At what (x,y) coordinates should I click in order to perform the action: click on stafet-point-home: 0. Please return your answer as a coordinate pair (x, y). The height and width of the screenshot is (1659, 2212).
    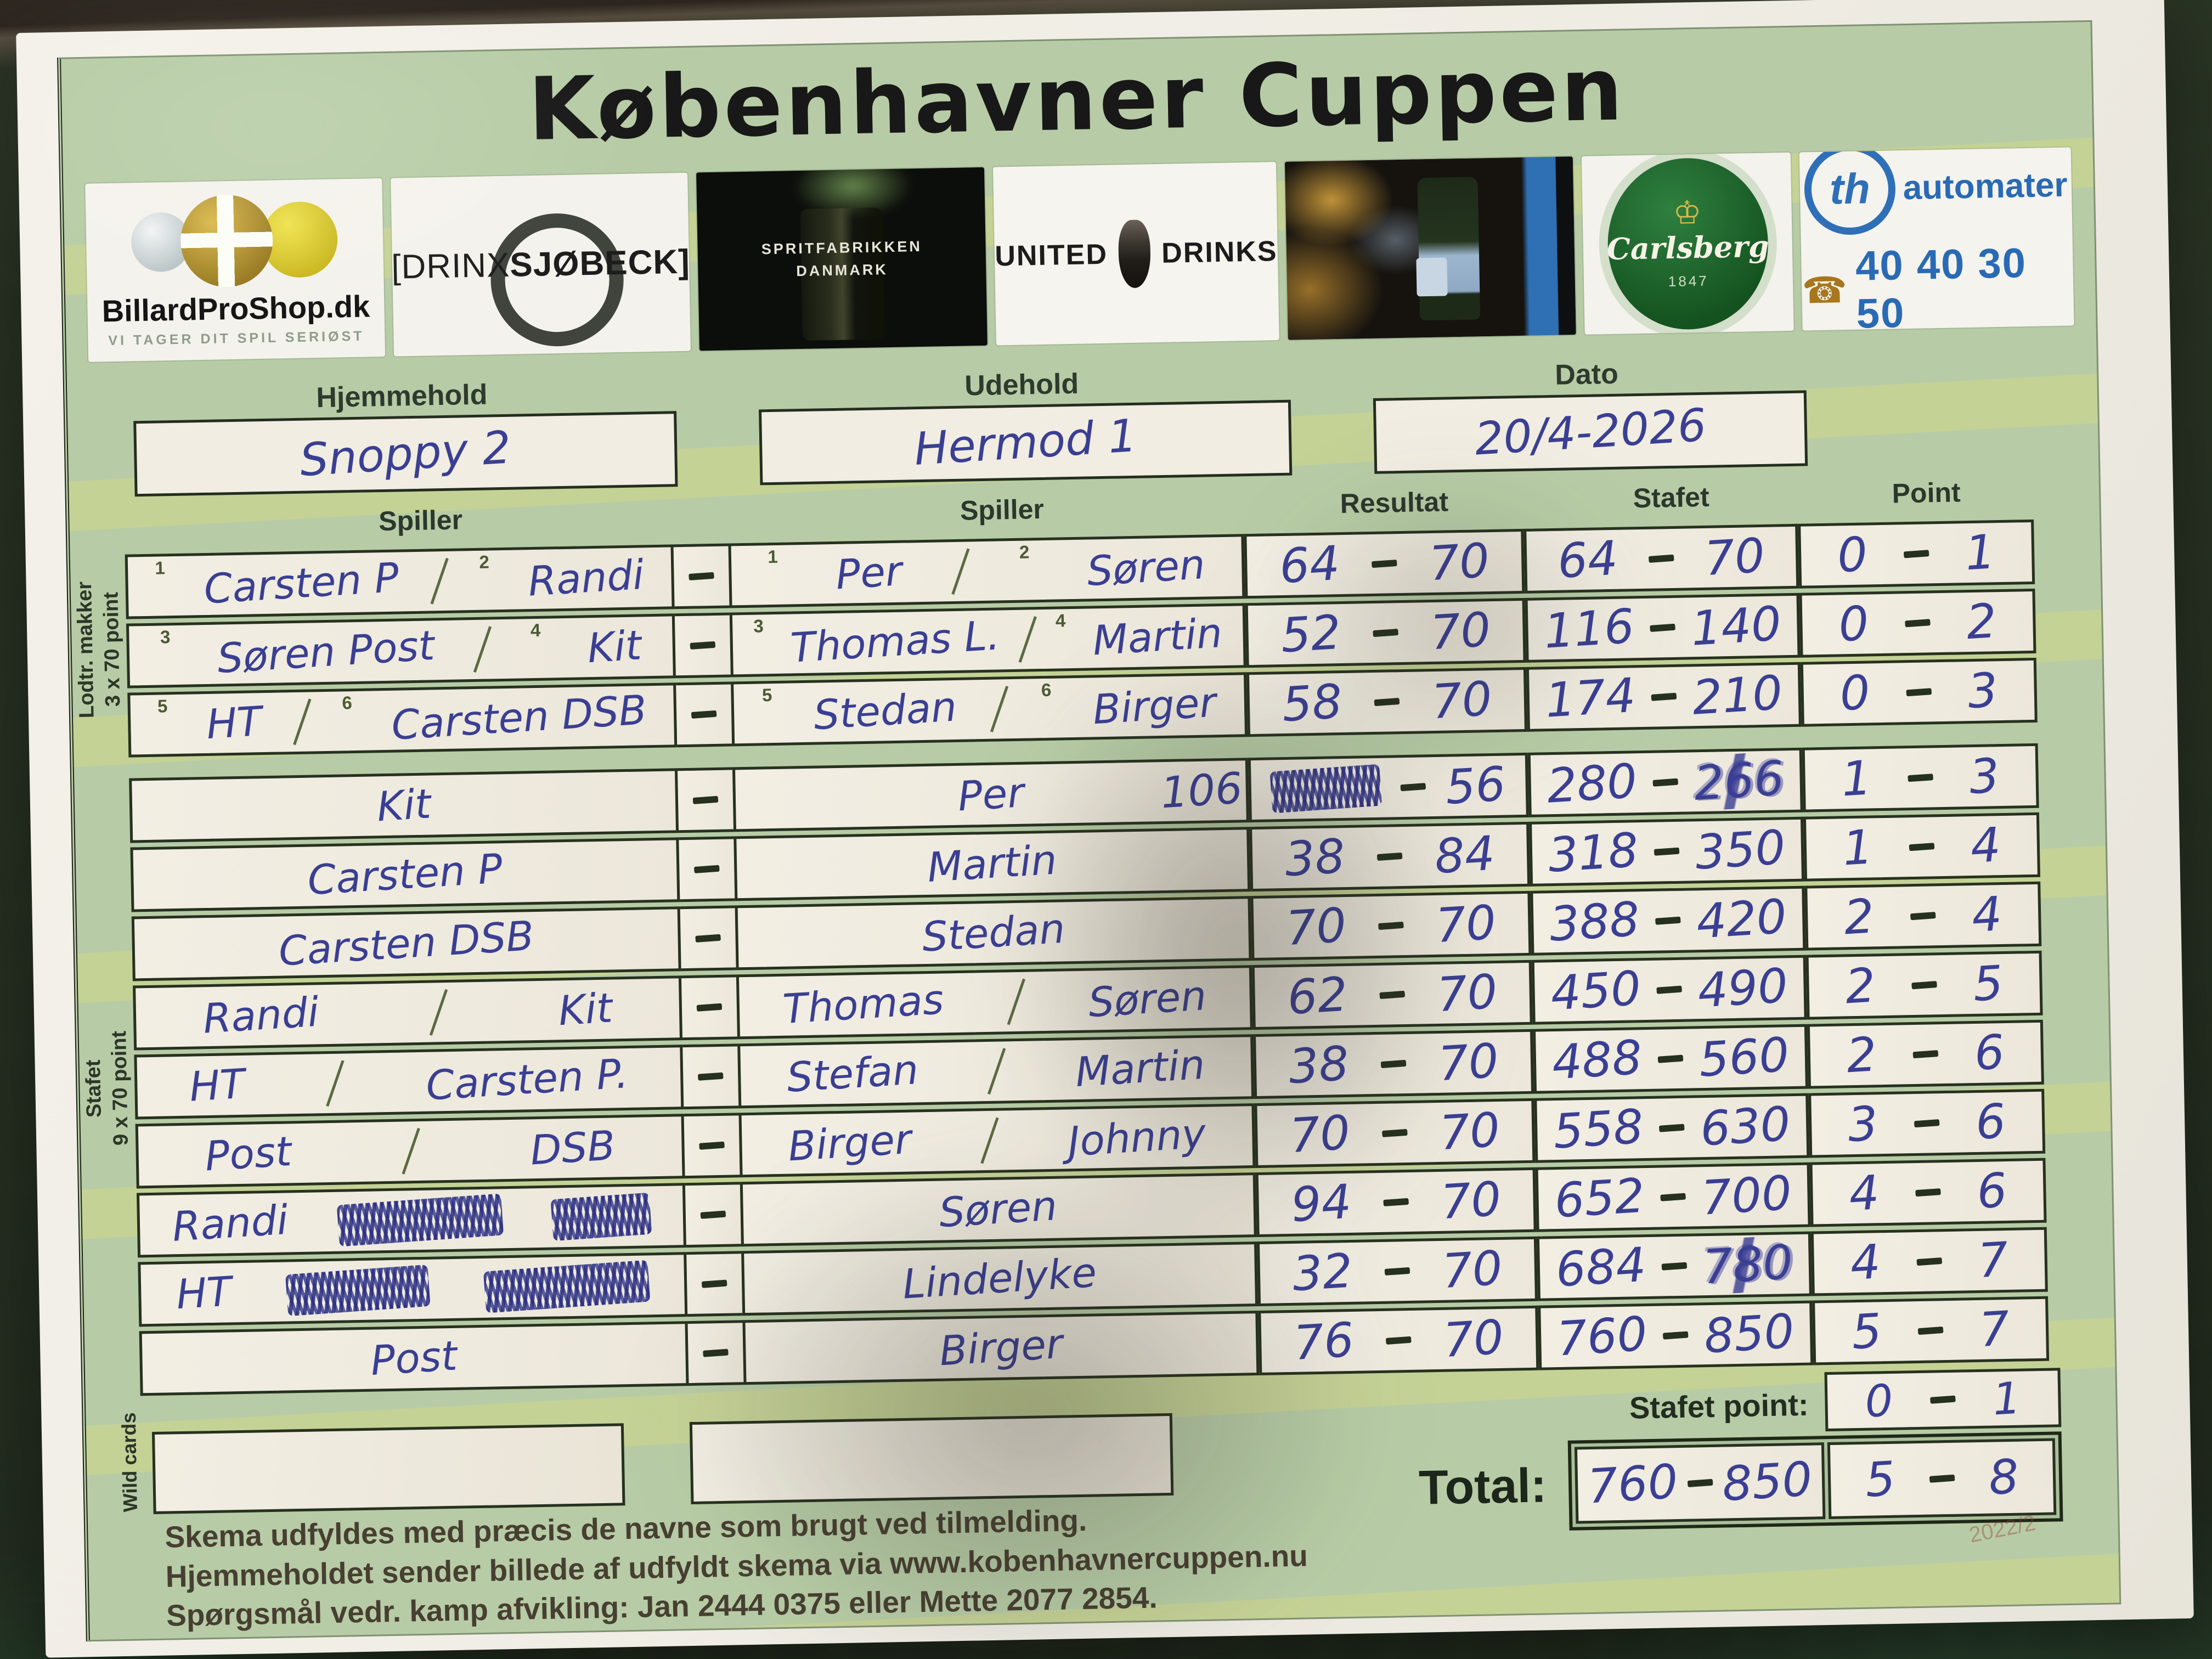
    Looking at the image, I should click on (1879, 1400).